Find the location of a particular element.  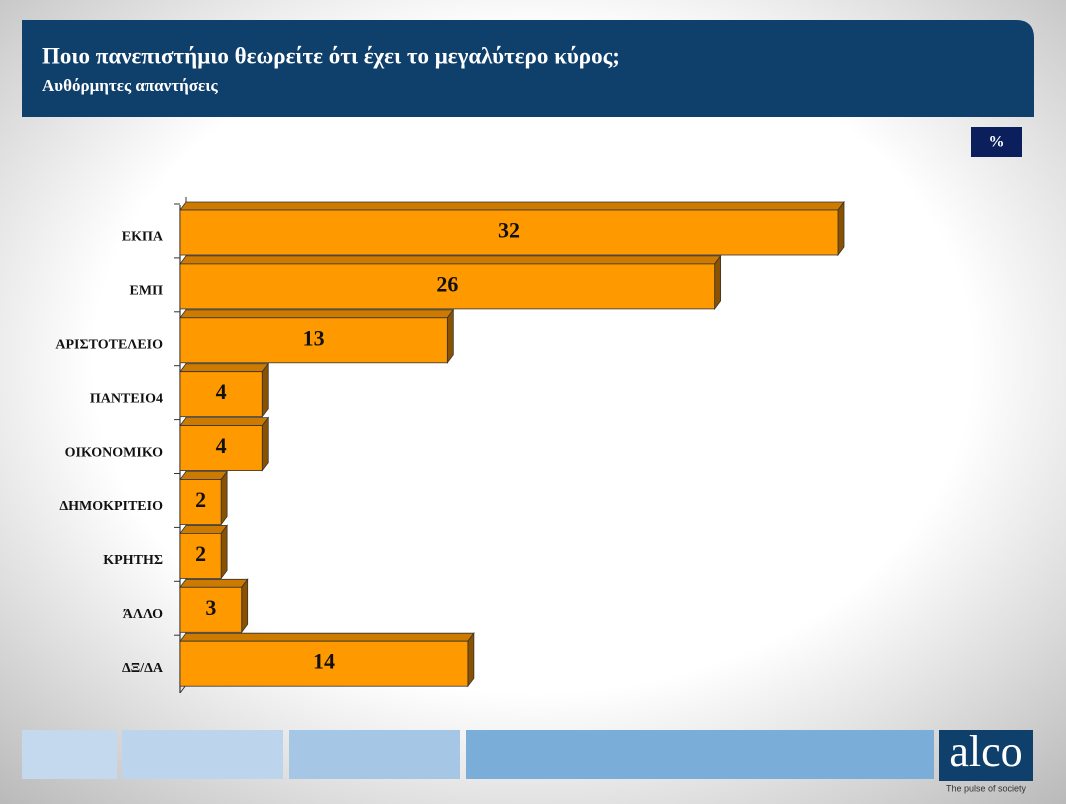

logo: alco is located at coordinates (985, 751).